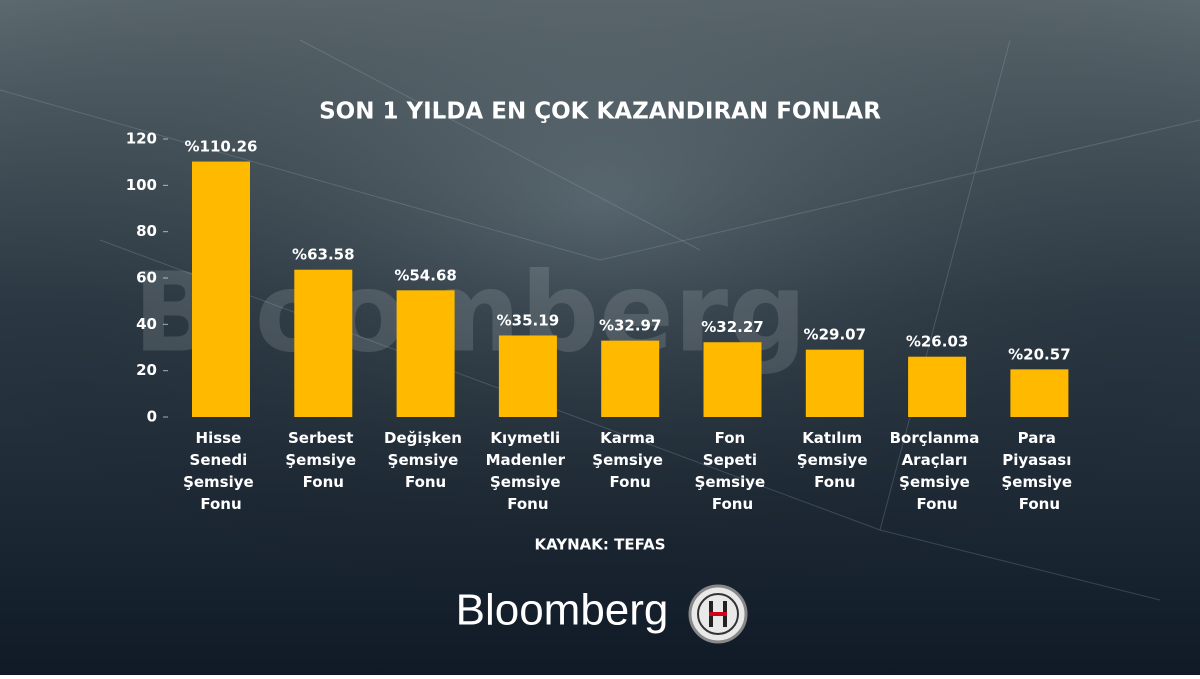 The image size is (1200, 679). What do you see at coordinates (732, 327) in the screenshot?
I see `value-label: %32.27` at bounding box center [732, 327].